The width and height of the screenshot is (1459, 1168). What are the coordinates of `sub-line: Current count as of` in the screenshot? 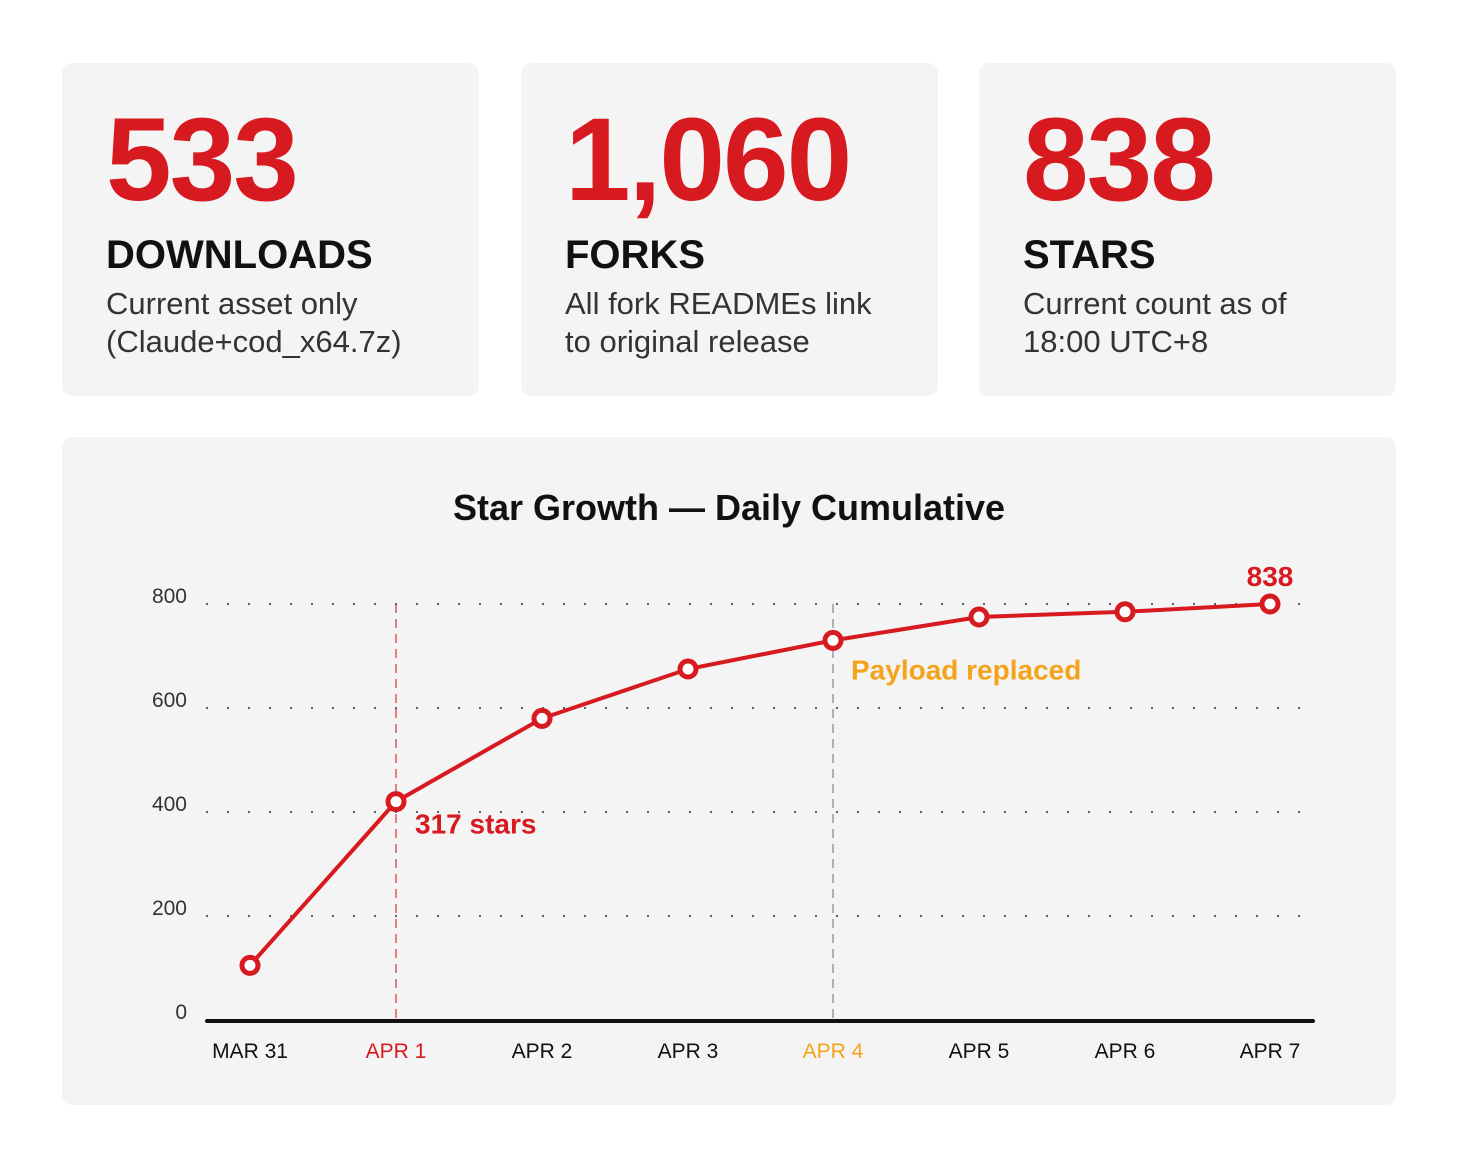 It's located at (1155, 303).